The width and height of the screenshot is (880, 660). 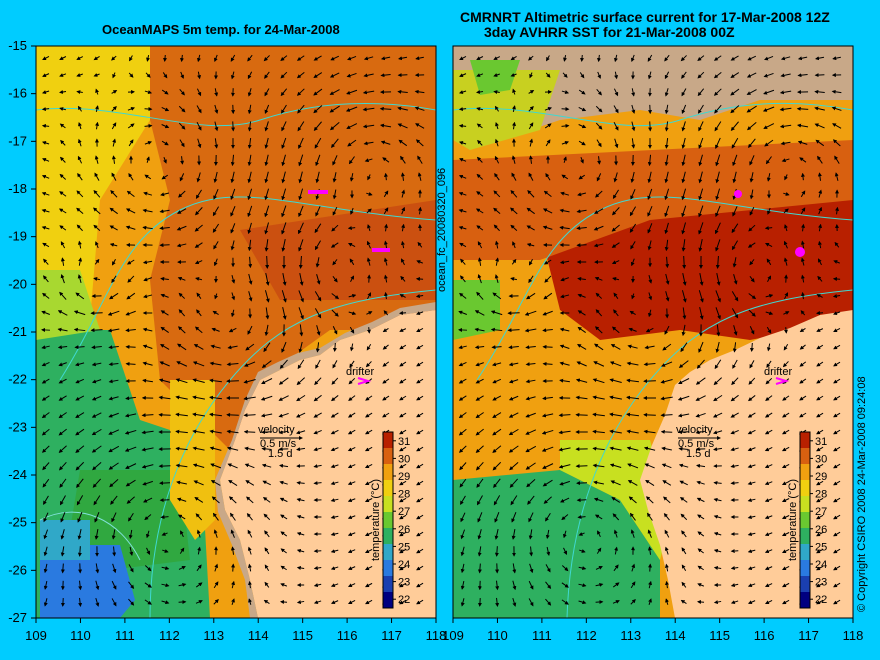 What do you see at coordinates (495, 77) in the screenshot?
I see `right-green-top` at bounding box center [495, 77].